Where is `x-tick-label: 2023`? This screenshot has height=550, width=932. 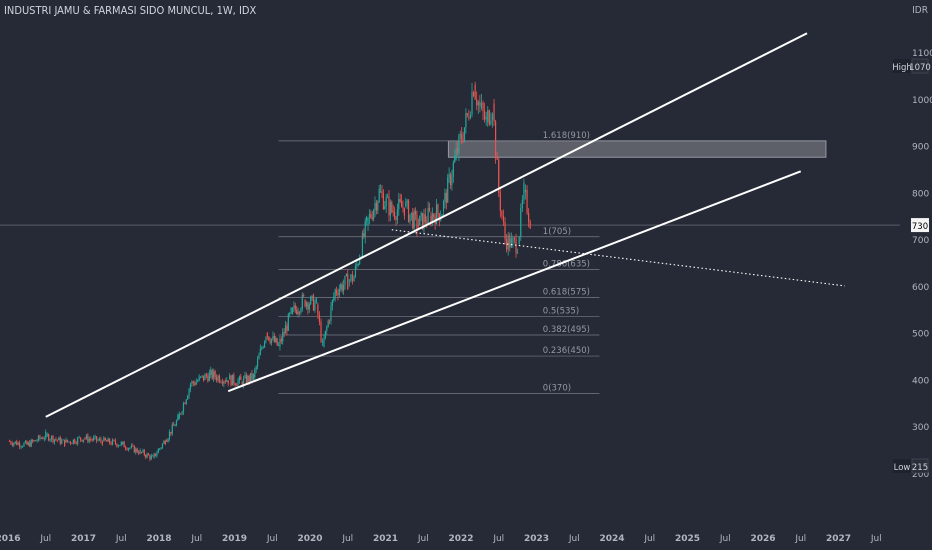 x-tick-label: 2023 is located at coordinates (536, 539).